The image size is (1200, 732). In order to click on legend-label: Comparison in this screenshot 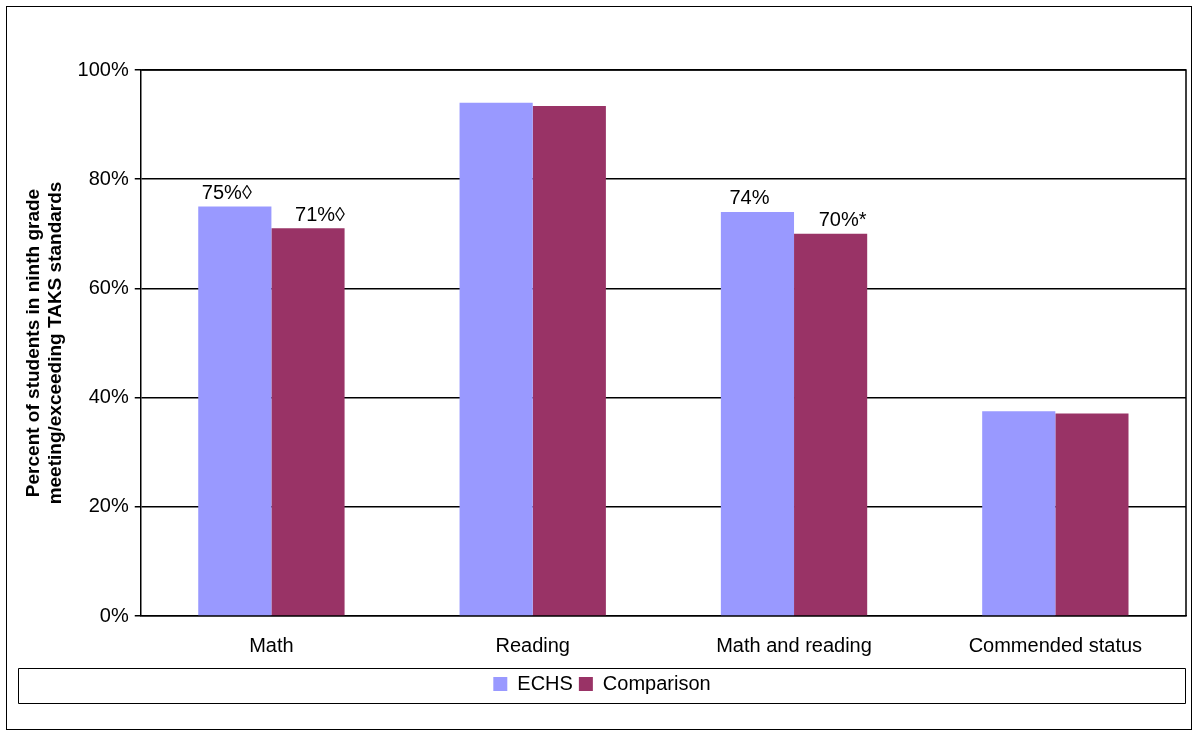, I will do `click(656, 682)`.